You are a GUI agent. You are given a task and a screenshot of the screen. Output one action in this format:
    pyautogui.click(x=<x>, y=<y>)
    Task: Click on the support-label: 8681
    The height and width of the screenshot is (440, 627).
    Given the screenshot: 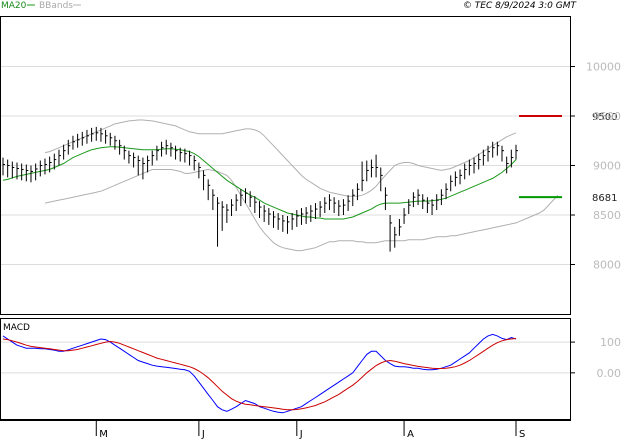 What is the action you would take?
    pyautogui.click(x=604, y=198)
    